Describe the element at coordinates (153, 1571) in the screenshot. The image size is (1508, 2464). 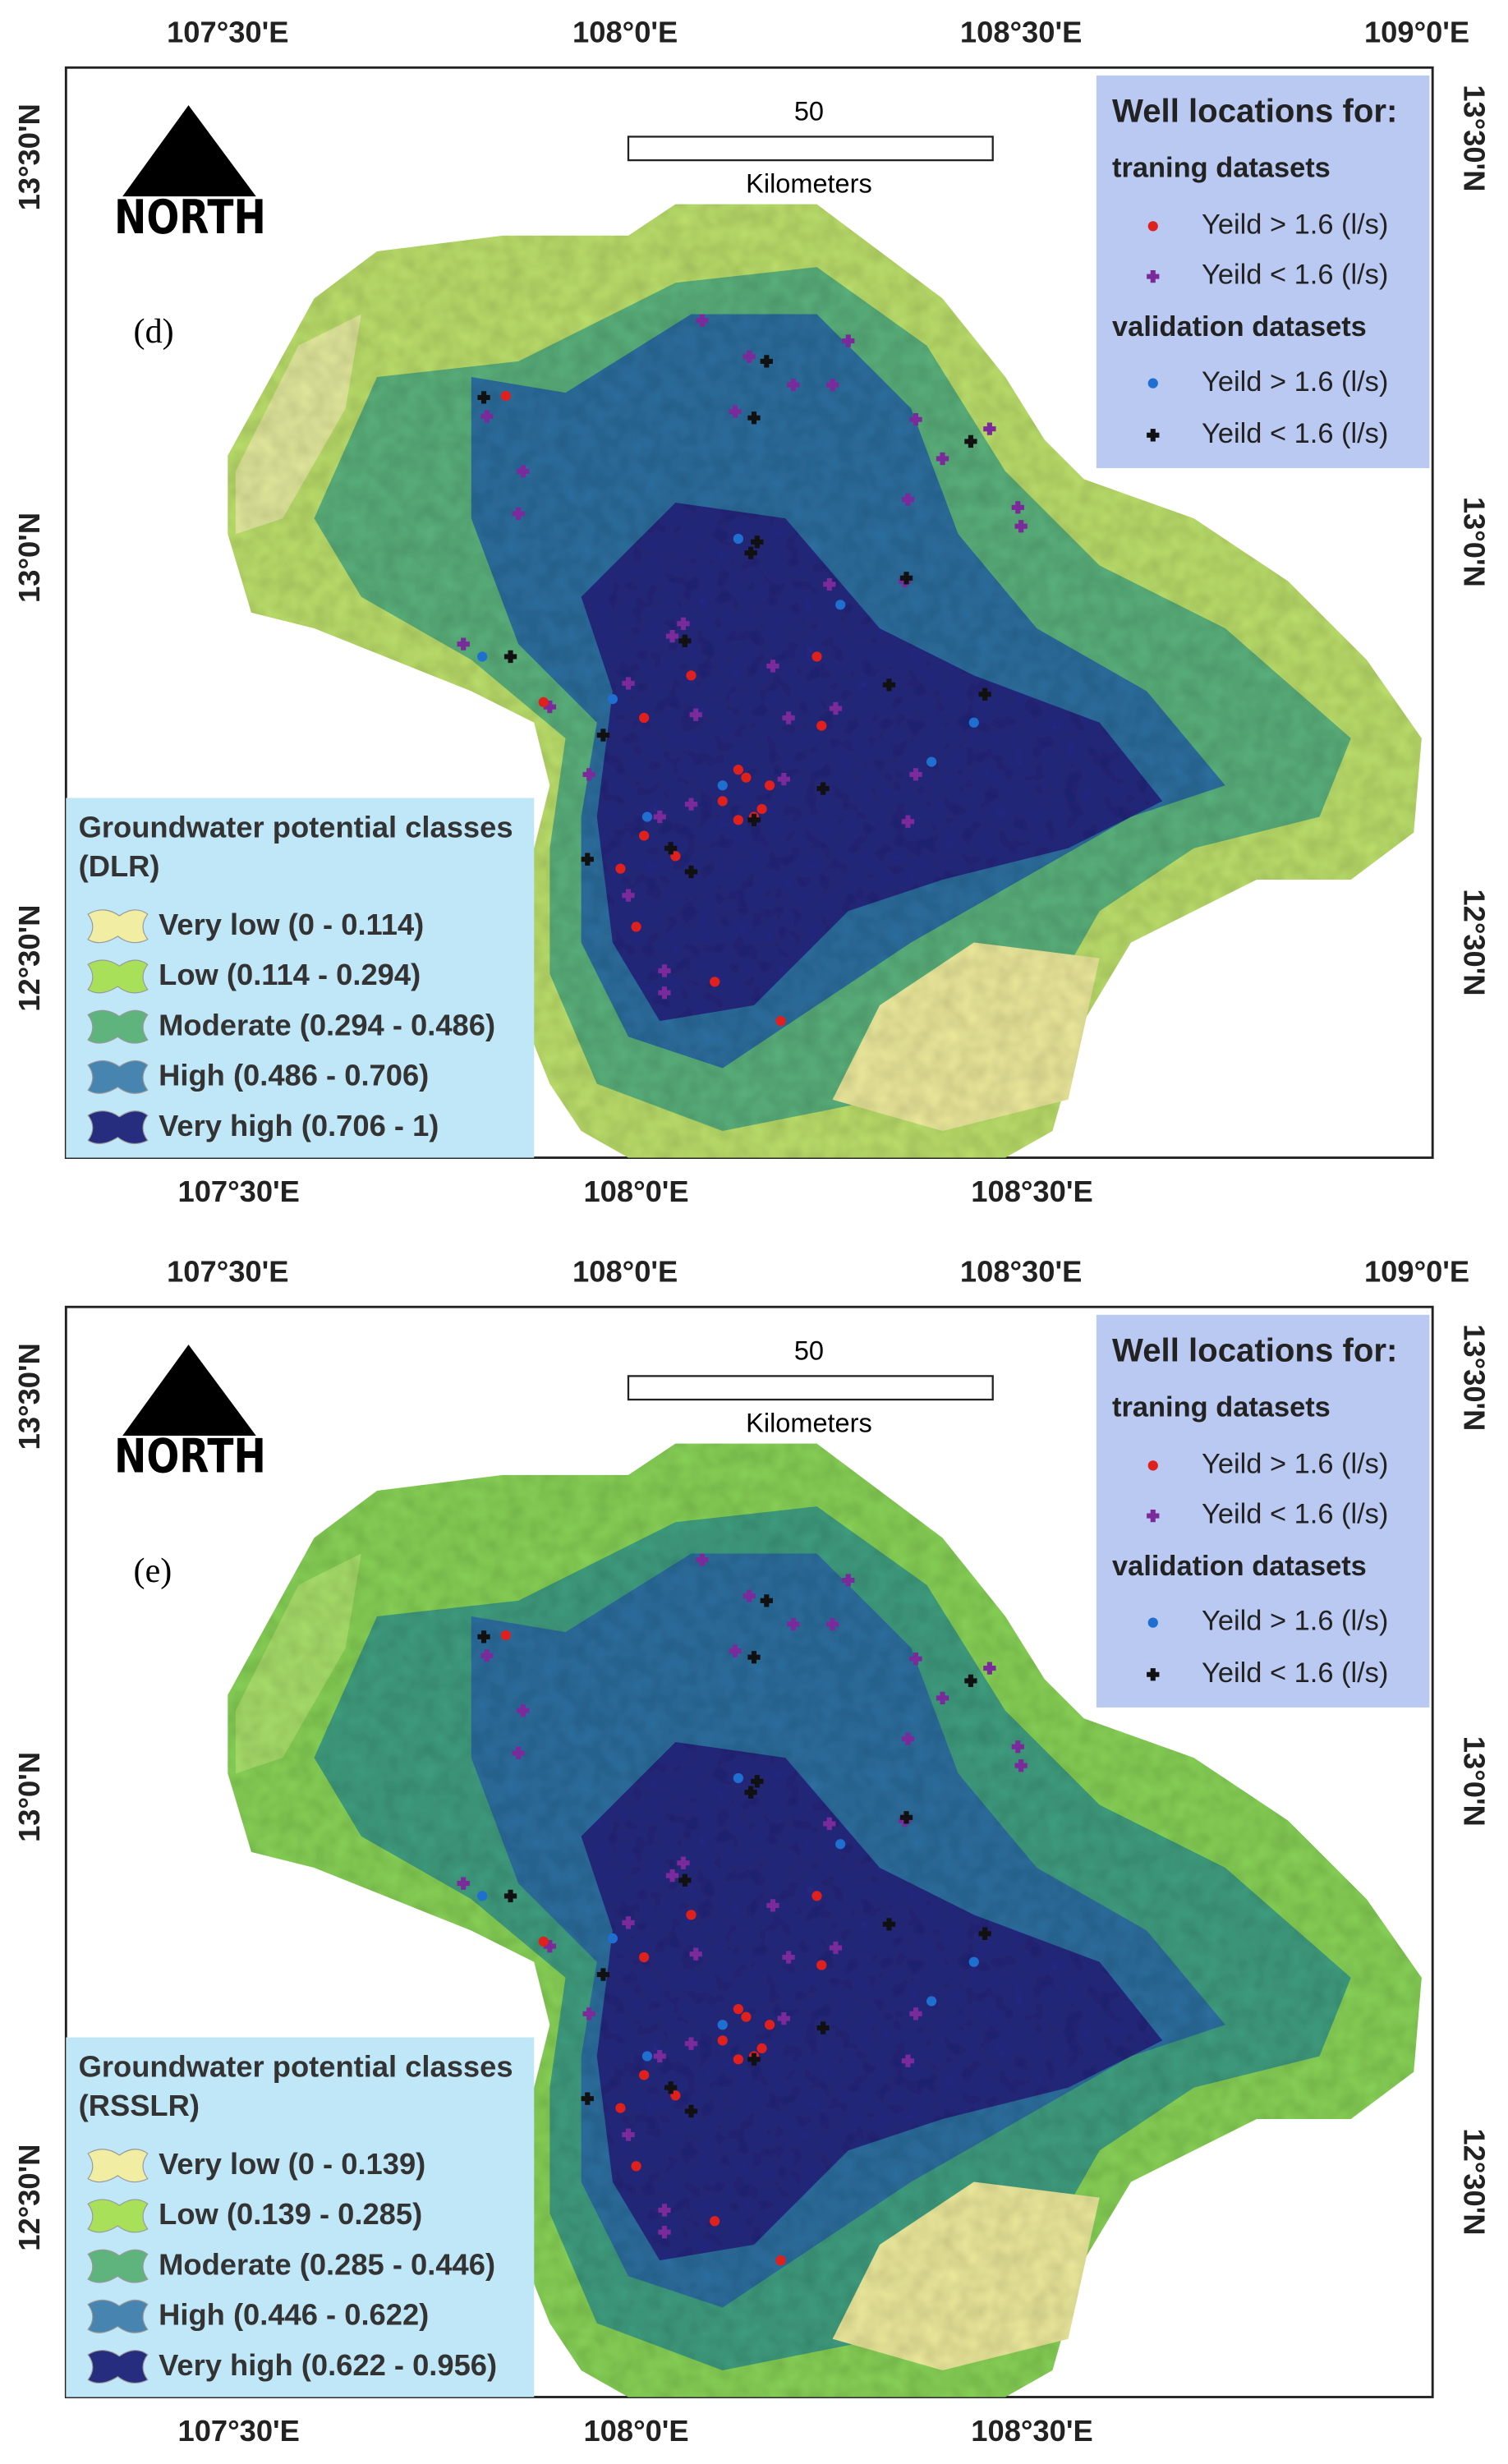
I see `panel-label: (e)` at that location.